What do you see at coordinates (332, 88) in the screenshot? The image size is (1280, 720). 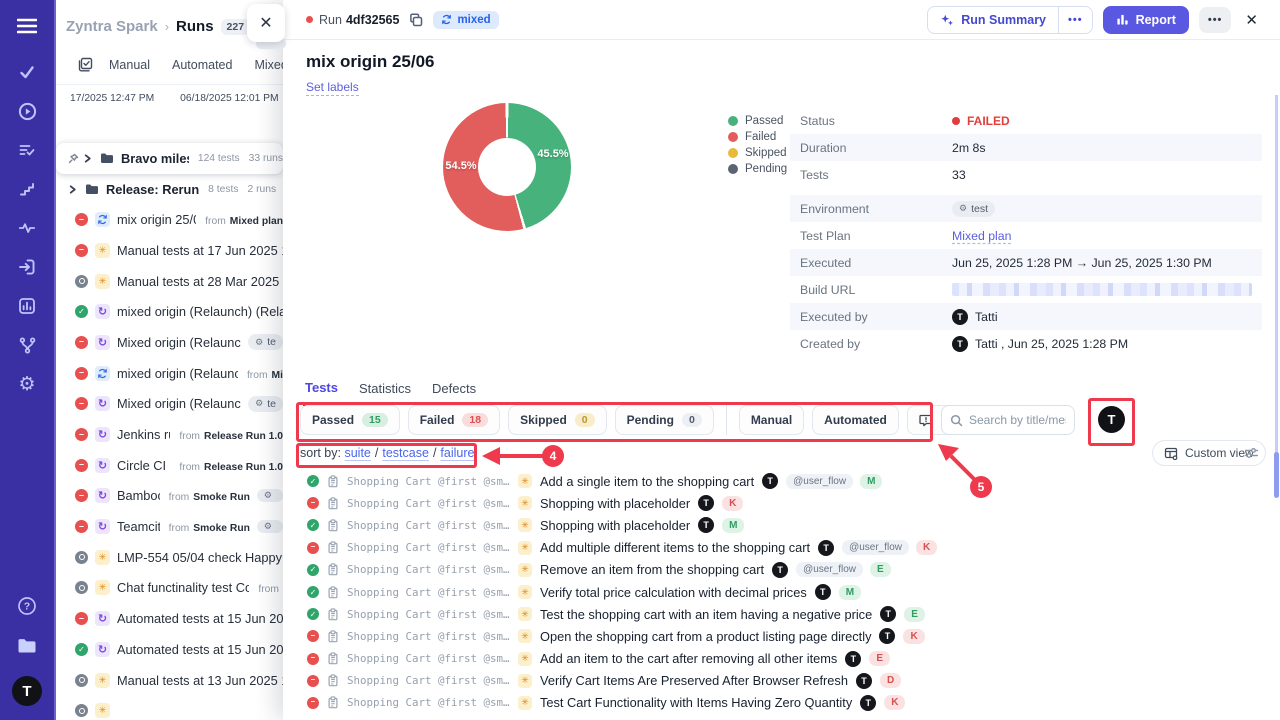 I see `set-labels-link: Set labels` at bounding box center [332, 88].